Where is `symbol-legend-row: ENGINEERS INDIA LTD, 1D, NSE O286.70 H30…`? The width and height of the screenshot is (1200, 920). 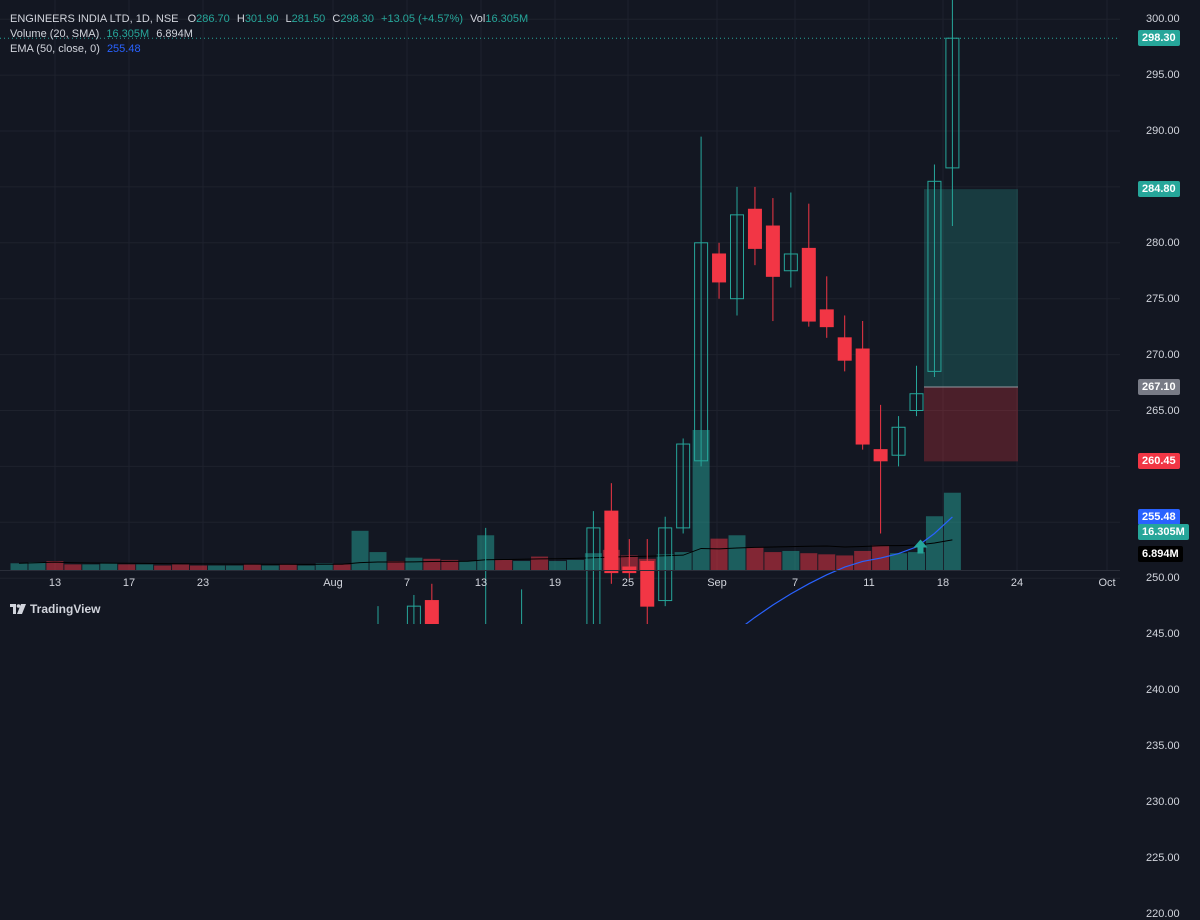
symbol-legend-row: ENGINEERS INDIA LTD, 1D, NSE O286.70 H30… is located at coordinates (269, 19).